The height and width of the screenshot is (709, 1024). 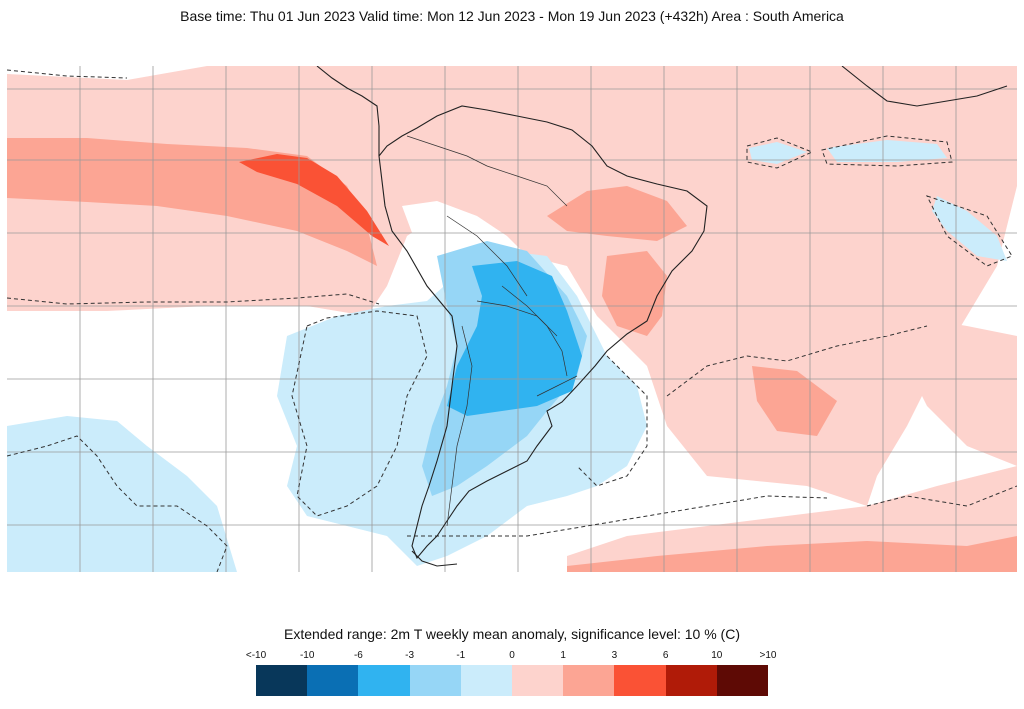 I want to click on warm-anomaly-region-east, so click(x=962, y=391).